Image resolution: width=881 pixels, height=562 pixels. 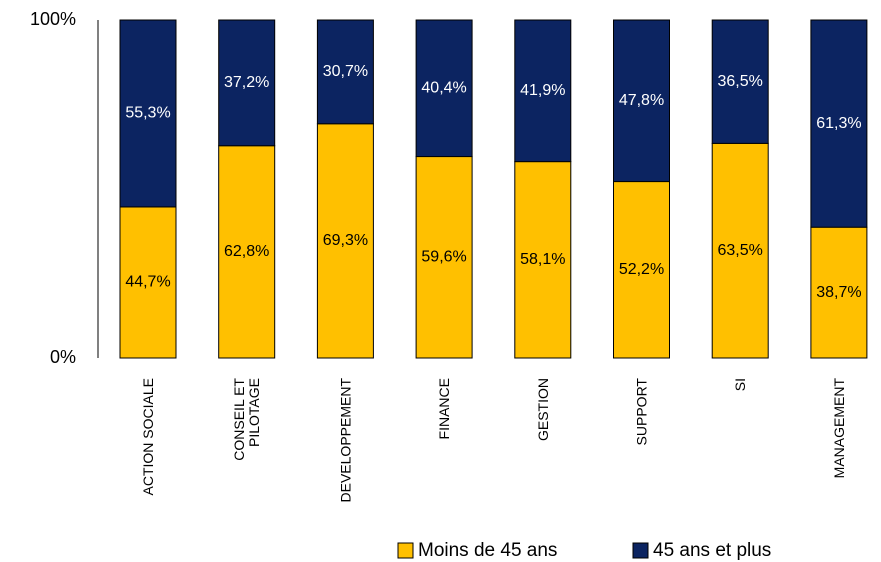 What do you see at coordinates (246, 251) in the screenshot?
I see `data-label-under-45-2: 62,8%` at bounding box center [246, 251].